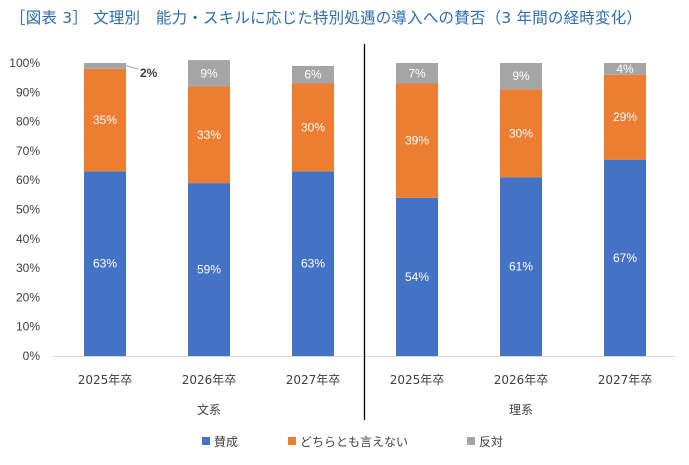  I want to click on data-label: 59%, so click(209, 270).